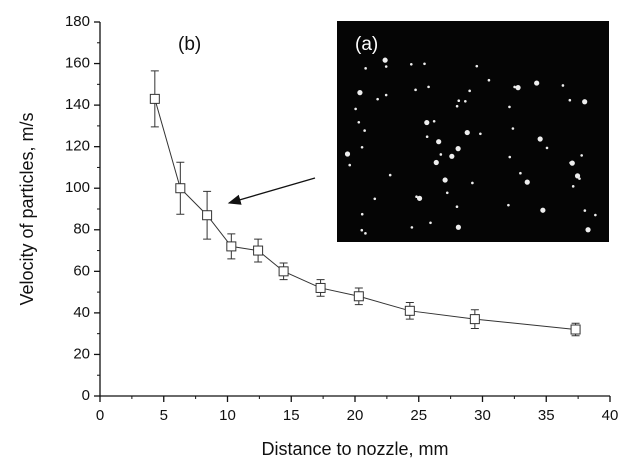  What do you see at coordinates (482, 415) in the screenshot?
I see `x-tick-label: 30` at bounding box center [482, 415].